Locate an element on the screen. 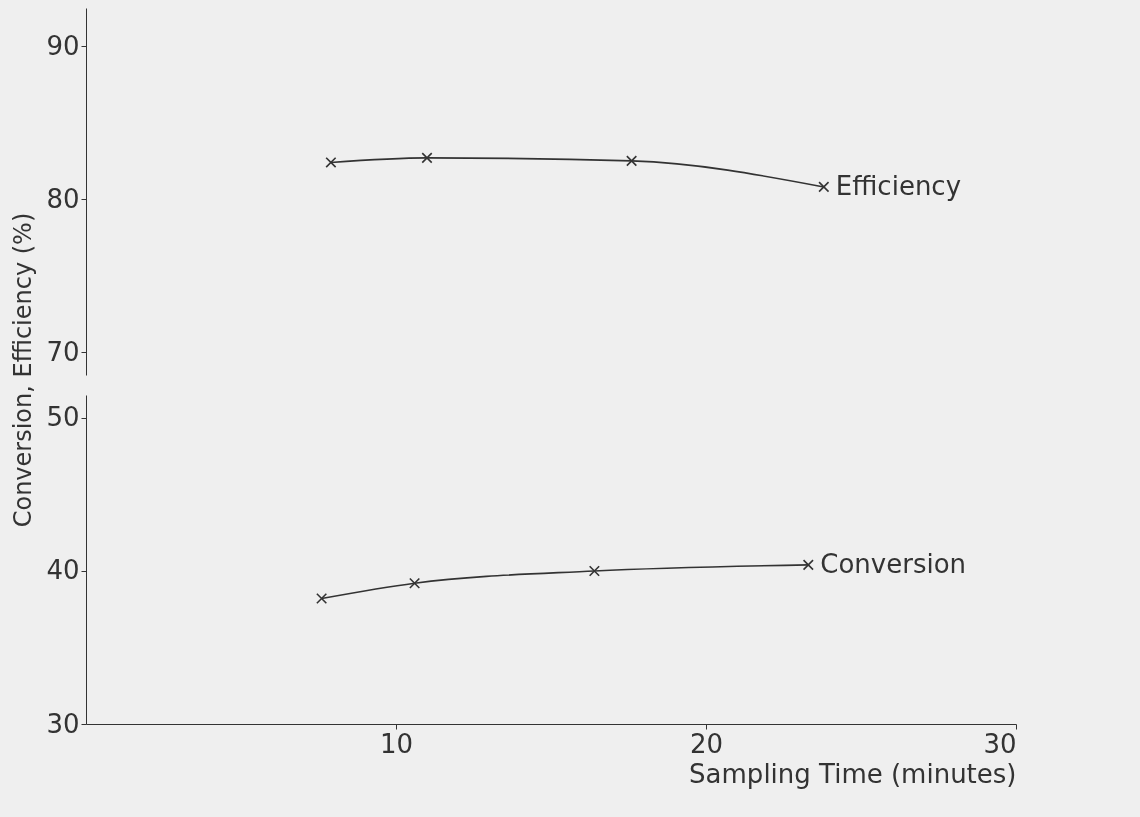 The height and width of the screenshot is (817, 1140). series-label: Conversion is located at coordinates (893, 563).